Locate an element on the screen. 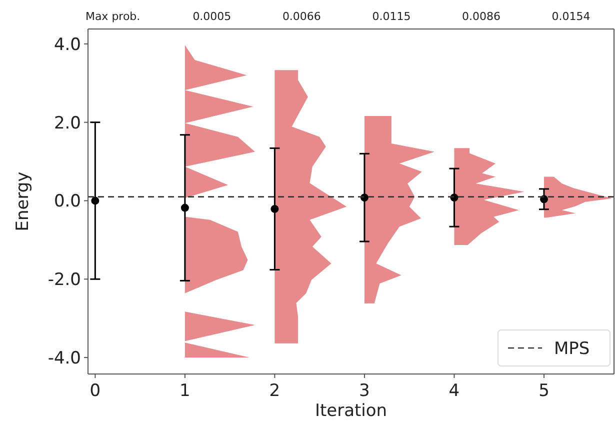 Image resolution: width=615 pixels, height=421 pixels. y-tick-label: 0.0 is located at coordinates (67, 202).